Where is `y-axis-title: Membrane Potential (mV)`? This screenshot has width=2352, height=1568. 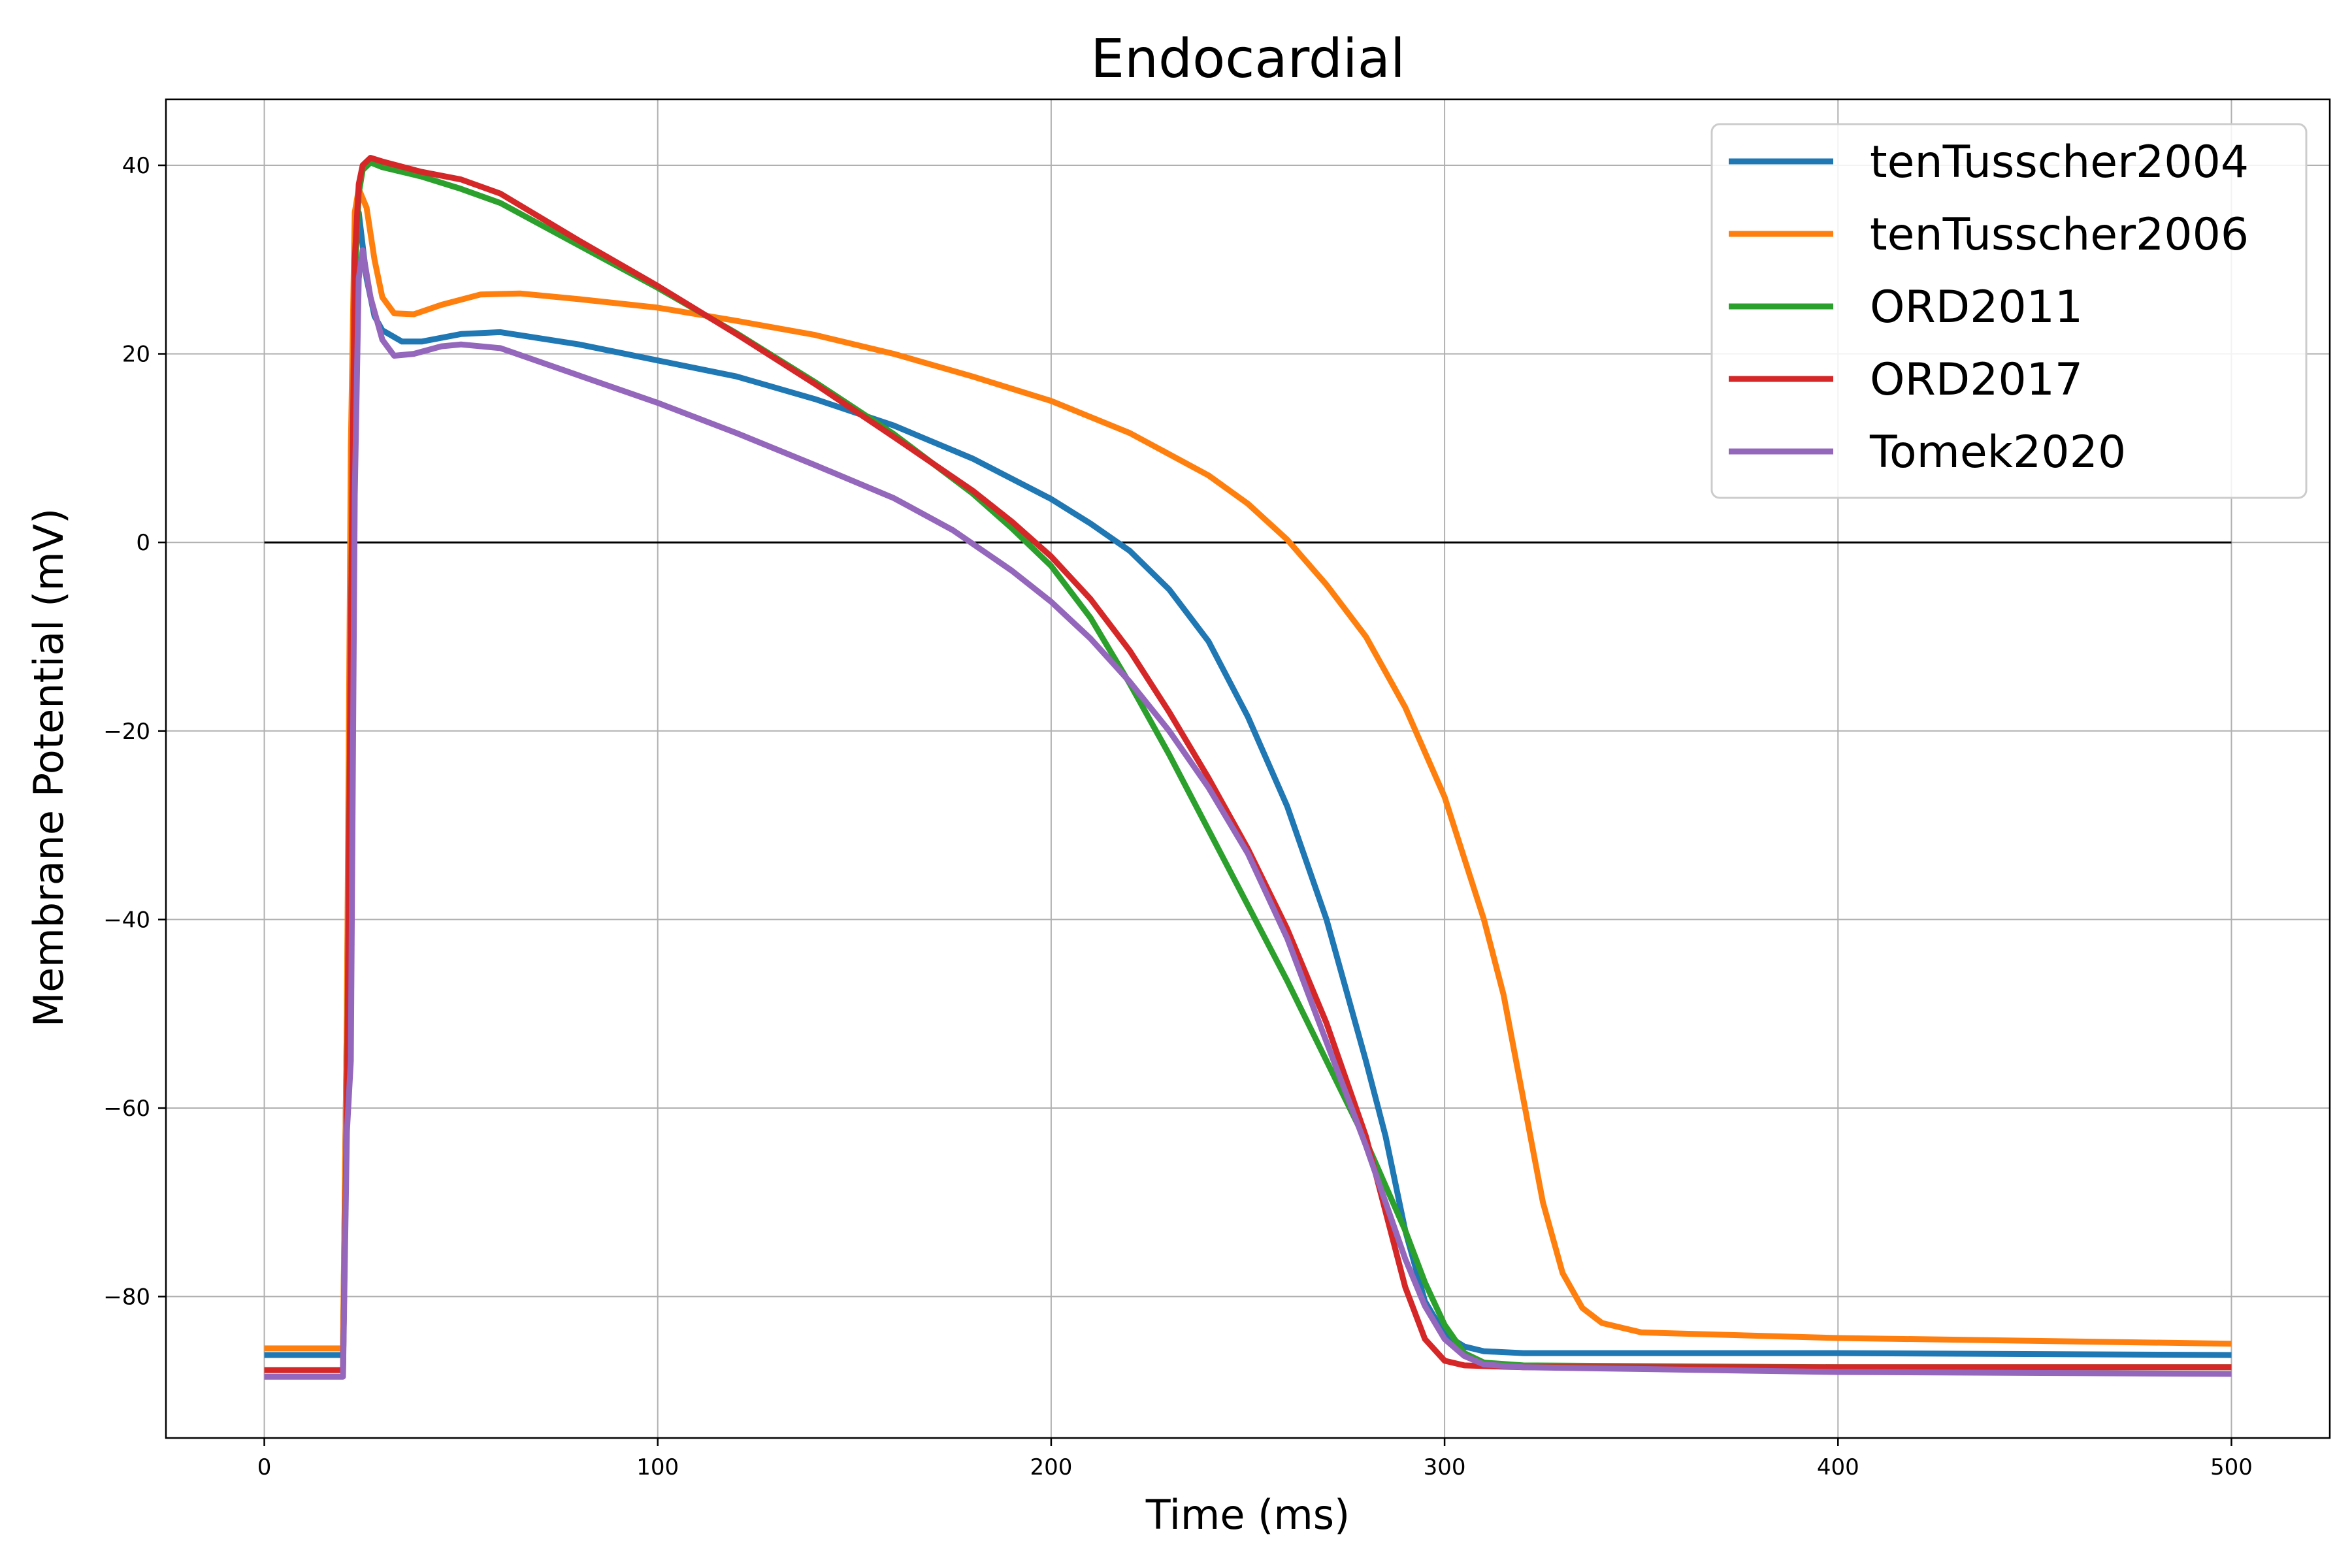
y-axis-title: Membrane Potential (mV) is located at coordinates (49, 768).